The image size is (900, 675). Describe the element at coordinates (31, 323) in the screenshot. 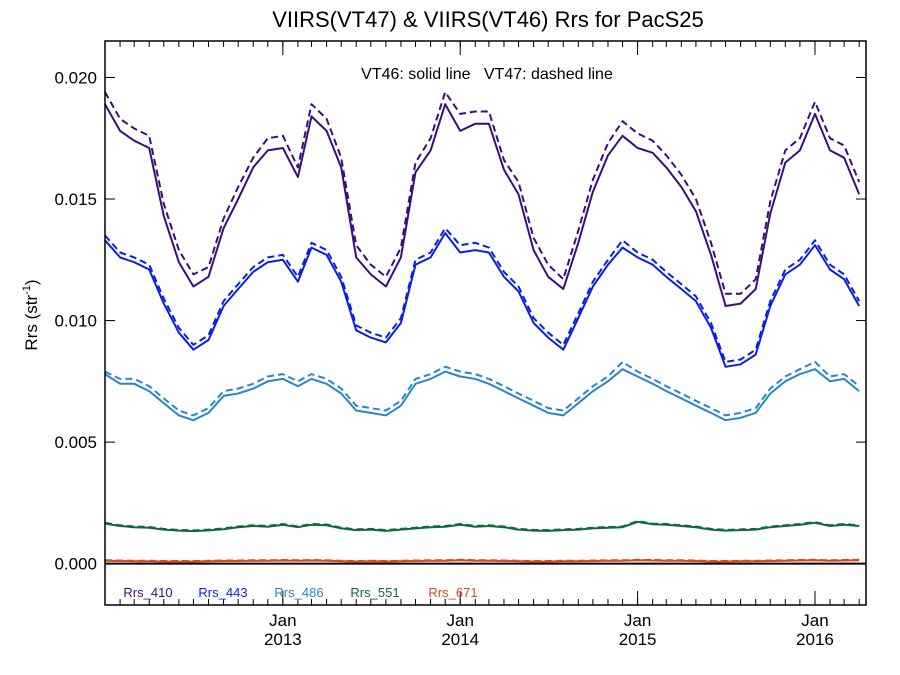

I see `y-axis-label-main: Rrs (str` at that location.